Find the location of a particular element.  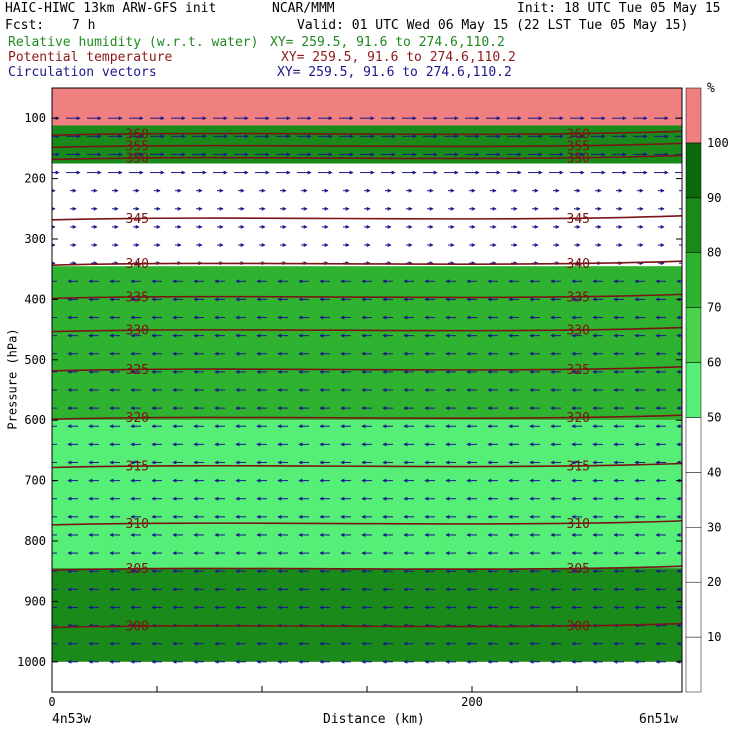

theta-label-355-1: 355 is located at coordinates (578, 146).